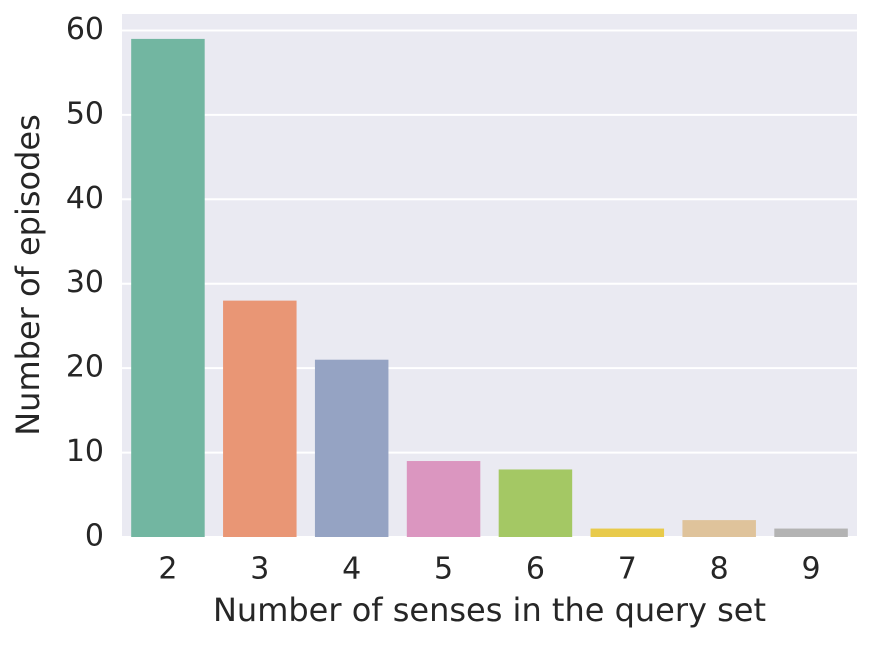  I want to click on y-axis-label: Number of episodes, so click(28, 275).